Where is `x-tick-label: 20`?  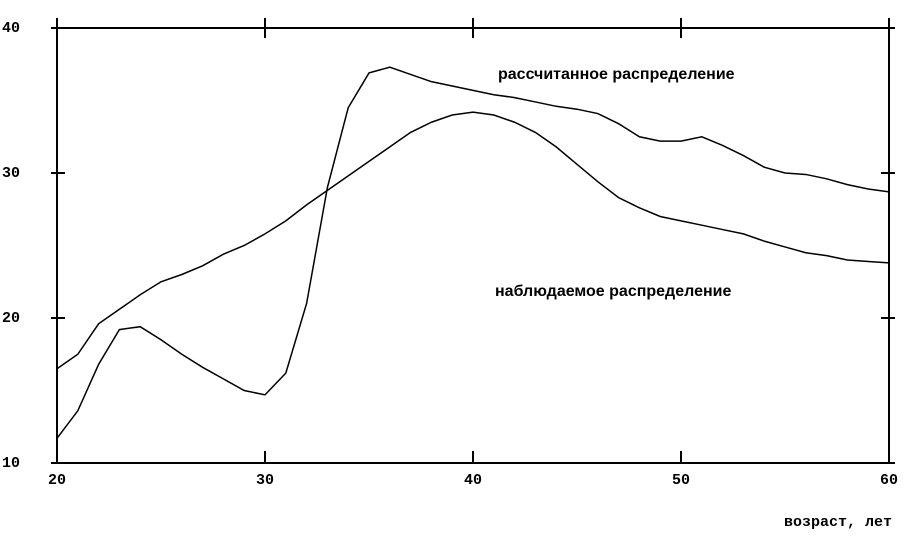 x-tick-label: 20 is located at coordinates (57, 480).